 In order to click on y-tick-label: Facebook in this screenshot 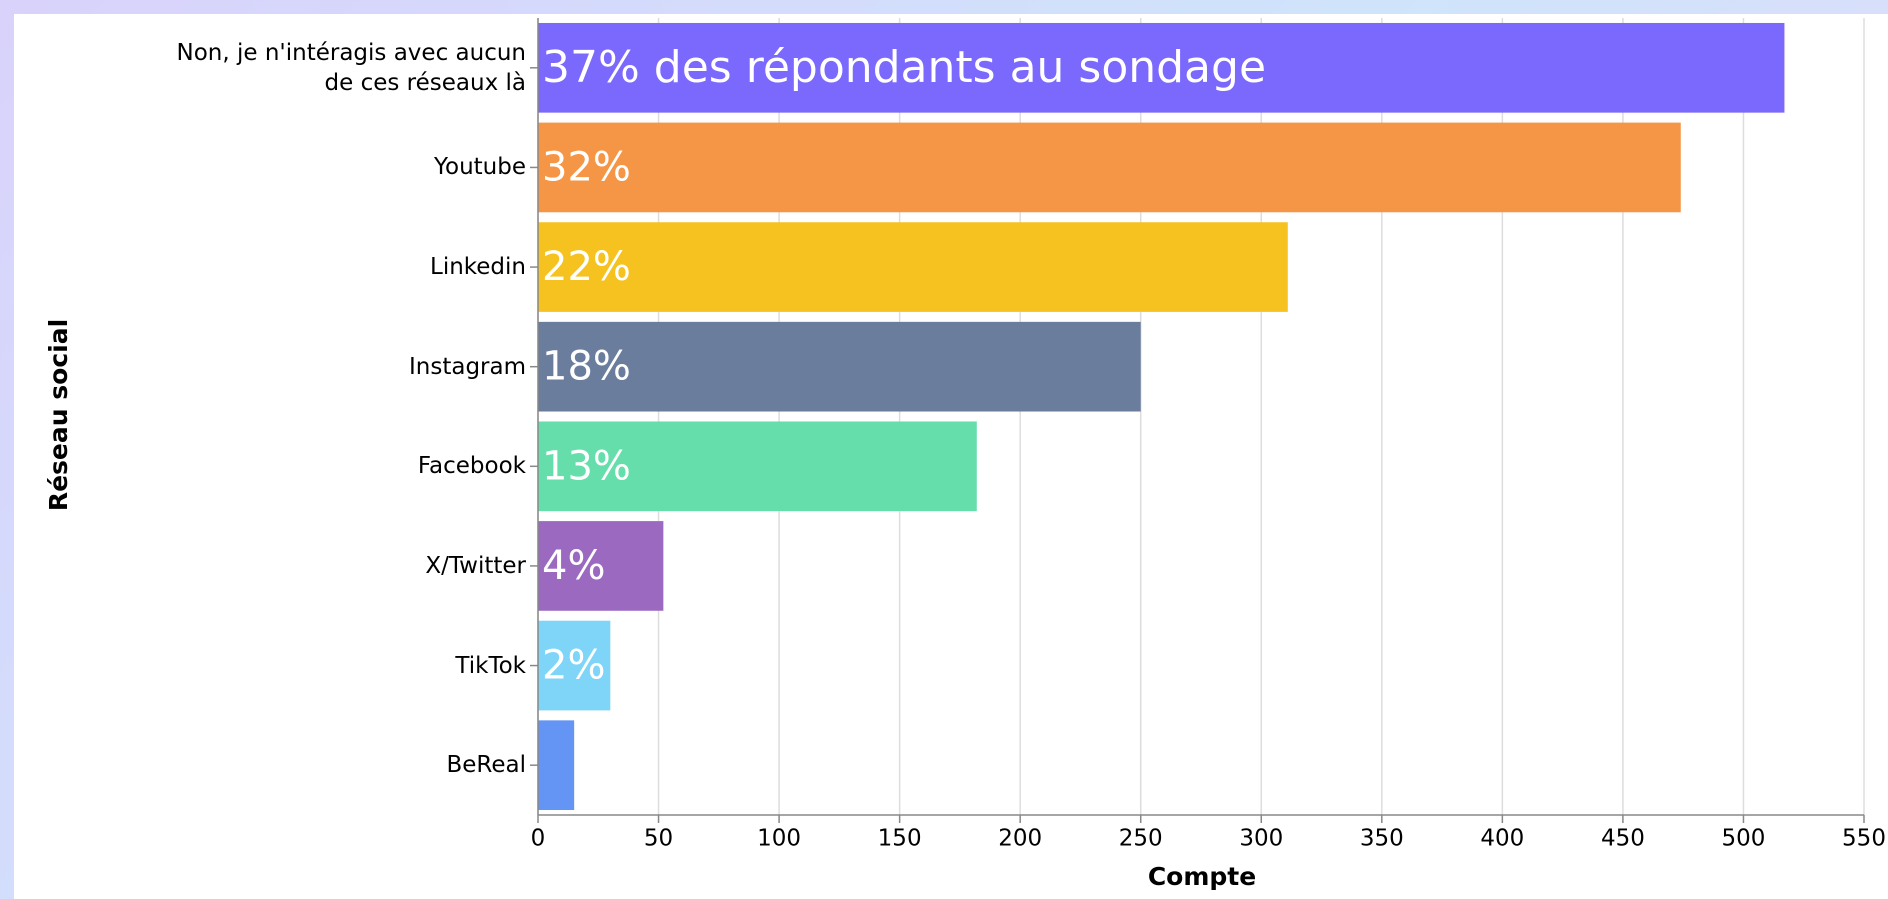, I will do `click(471, 466)`.